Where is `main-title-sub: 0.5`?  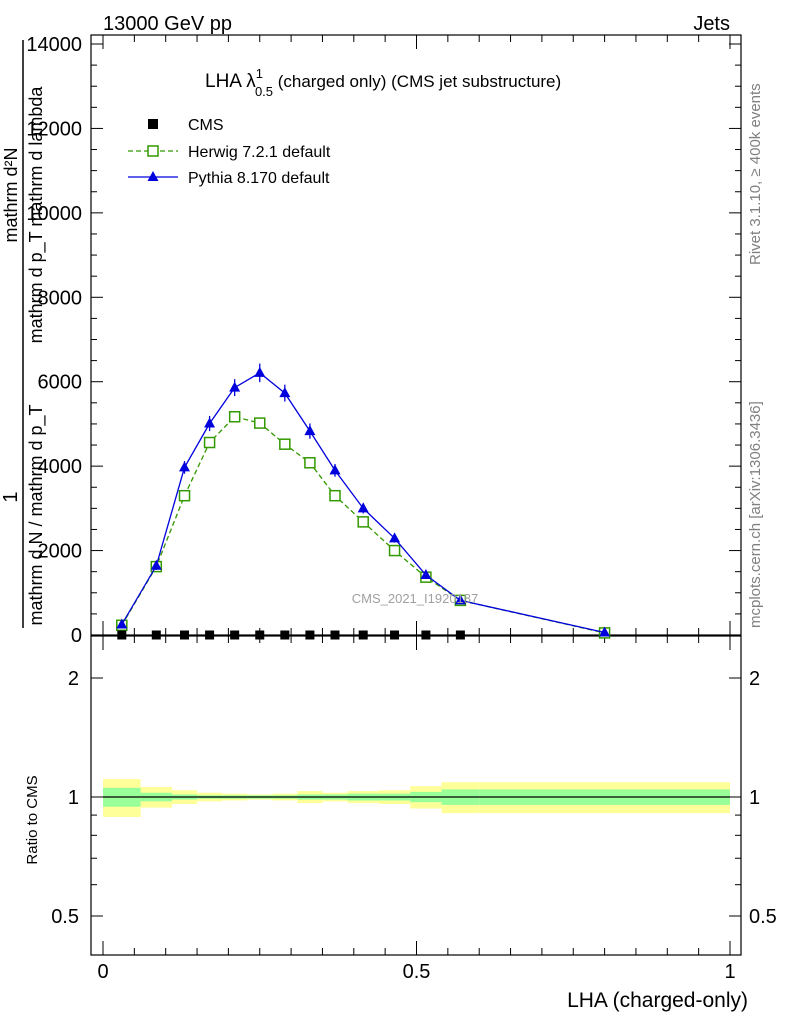 main-title-sub: 0.5 is located at coordinates (264, 91).